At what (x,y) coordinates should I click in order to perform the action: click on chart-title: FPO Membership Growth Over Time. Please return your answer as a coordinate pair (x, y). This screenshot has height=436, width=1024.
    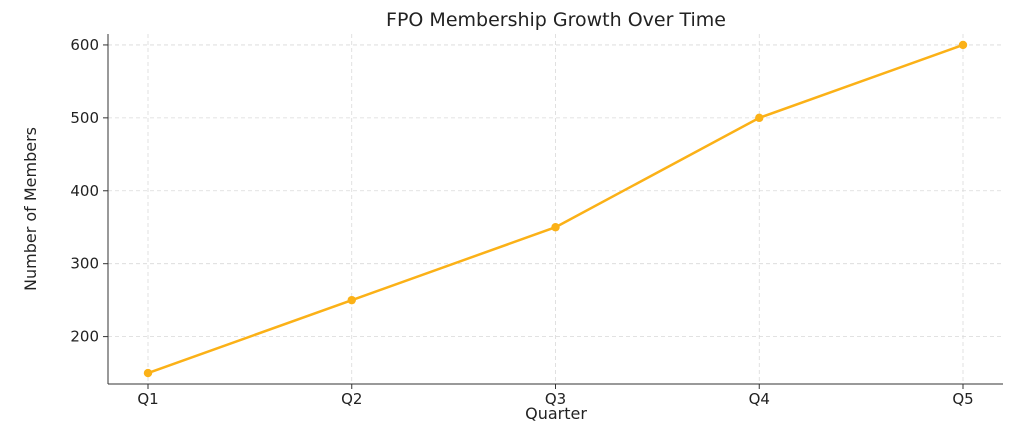
    Looking at the image, I should click on (556, 20).